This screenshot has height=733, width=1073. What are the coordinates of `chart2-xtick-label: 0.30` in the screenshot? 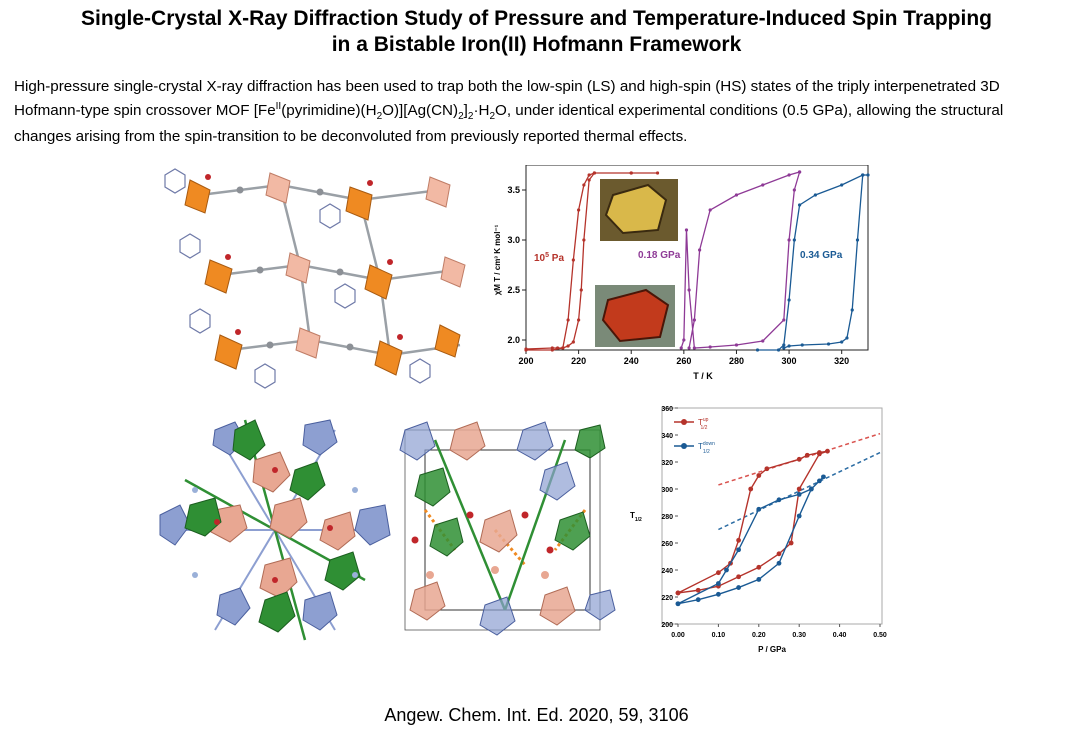 It's located at (799, 635).